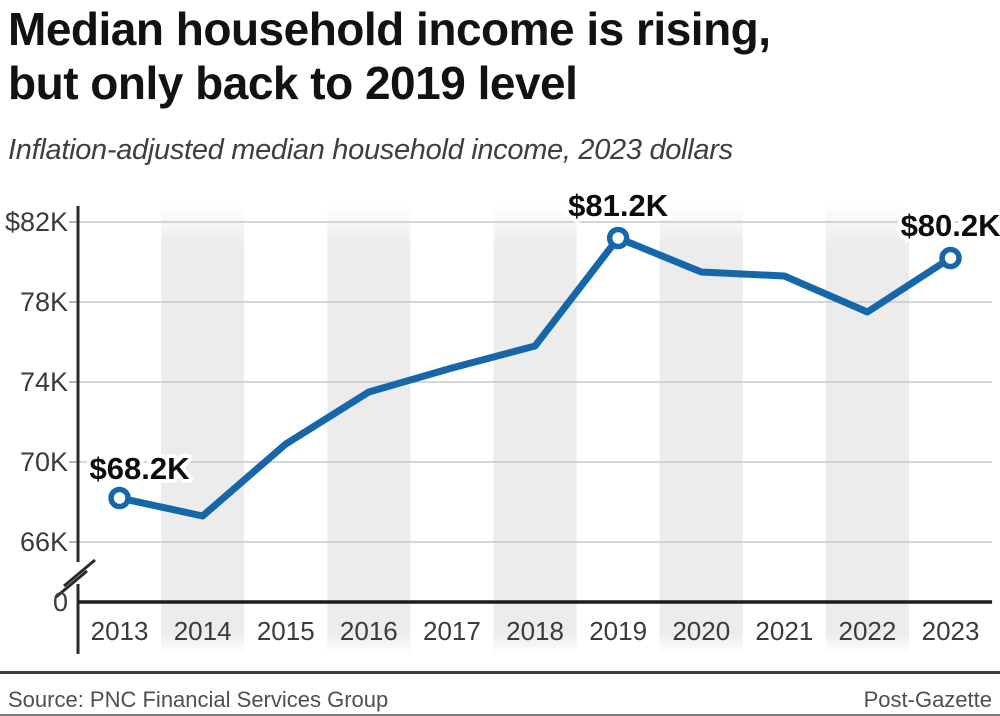  I want to click on x-axis-year-label: 2015, so click(286, 631).